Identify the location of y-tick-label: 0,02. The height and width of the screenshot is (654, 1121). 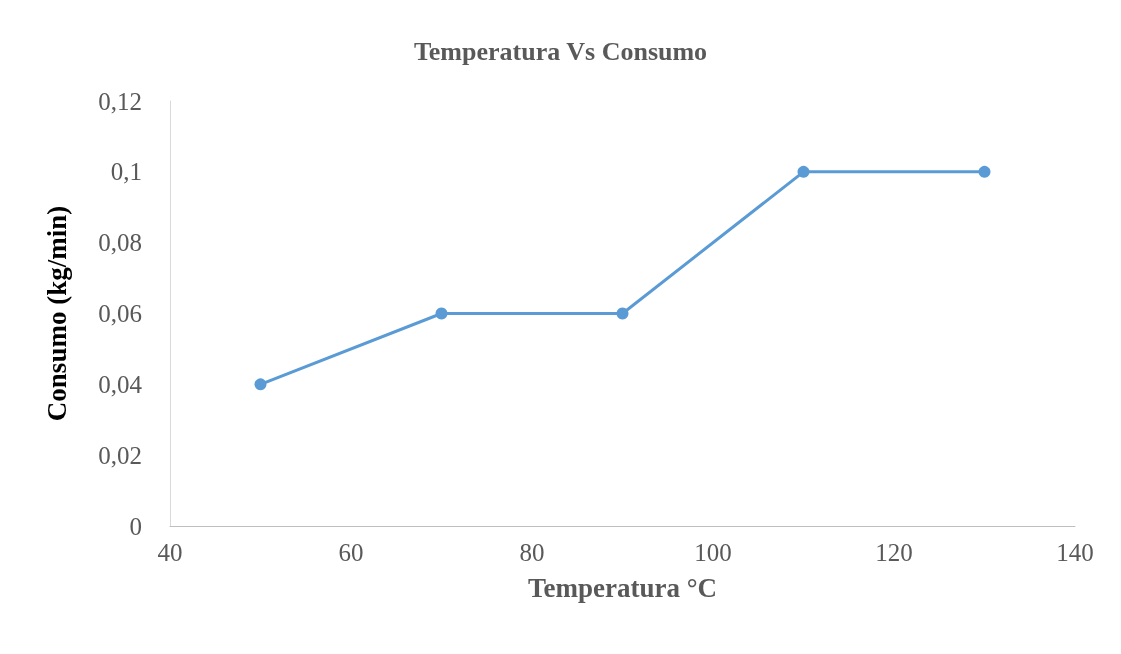
(120, 455).